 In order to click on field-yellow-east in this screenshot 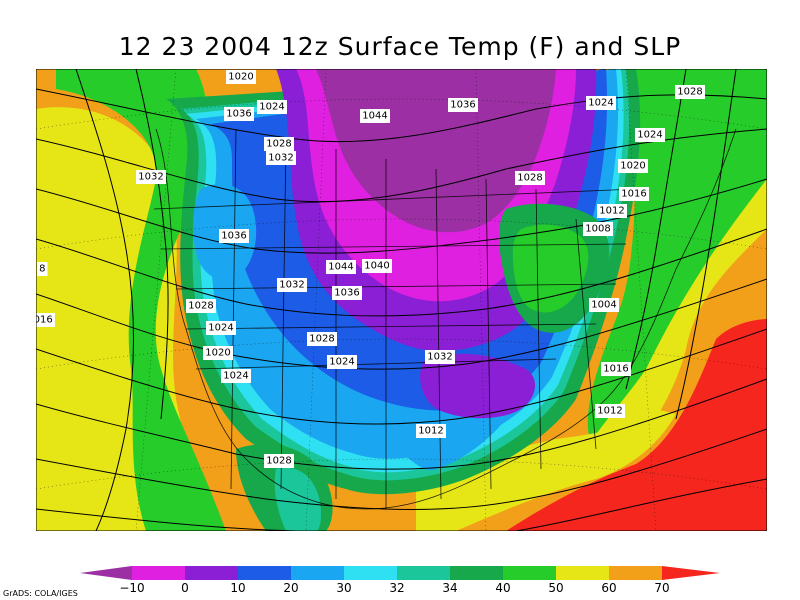, I will do `click(674, 320)`.